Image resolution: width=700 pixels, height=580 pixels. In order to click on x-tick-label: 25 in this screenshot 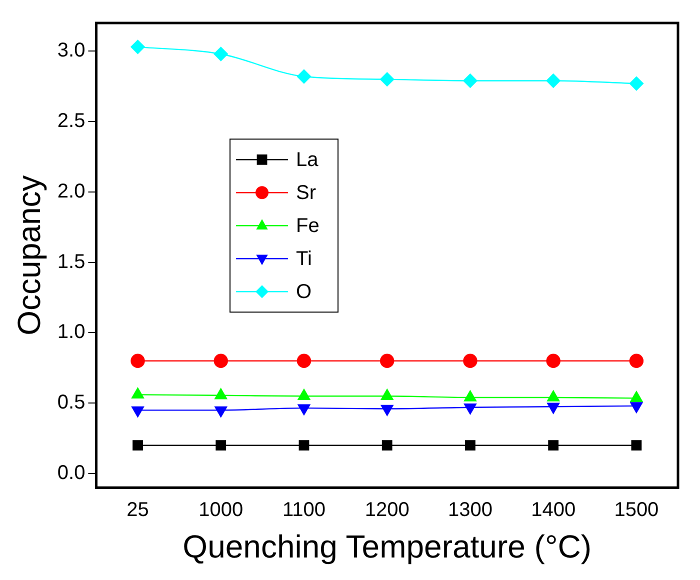, I will do `click(137, 510)`.